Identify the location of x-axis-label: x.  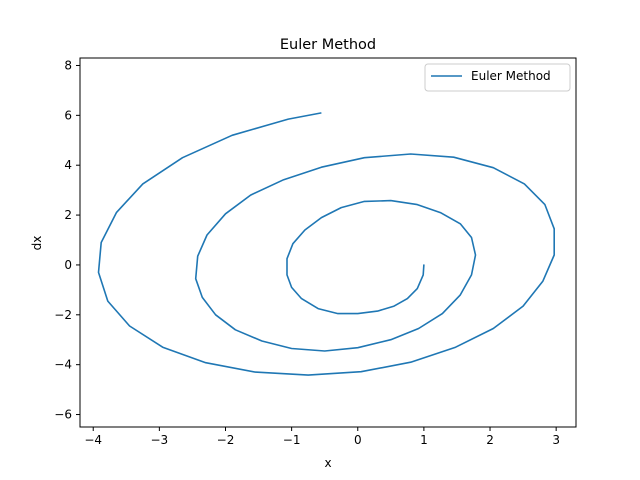
(327, 463).